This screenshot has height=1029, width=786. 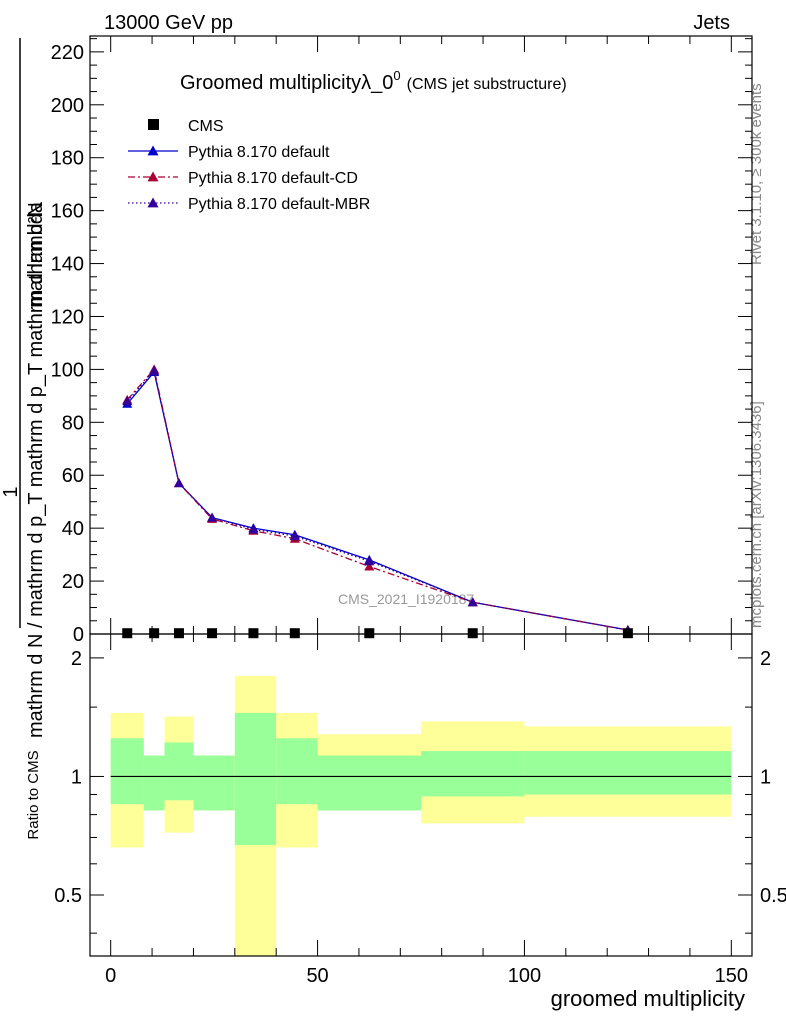 I want to click on main-ytick-label: 220, so click(x=67, y=53).